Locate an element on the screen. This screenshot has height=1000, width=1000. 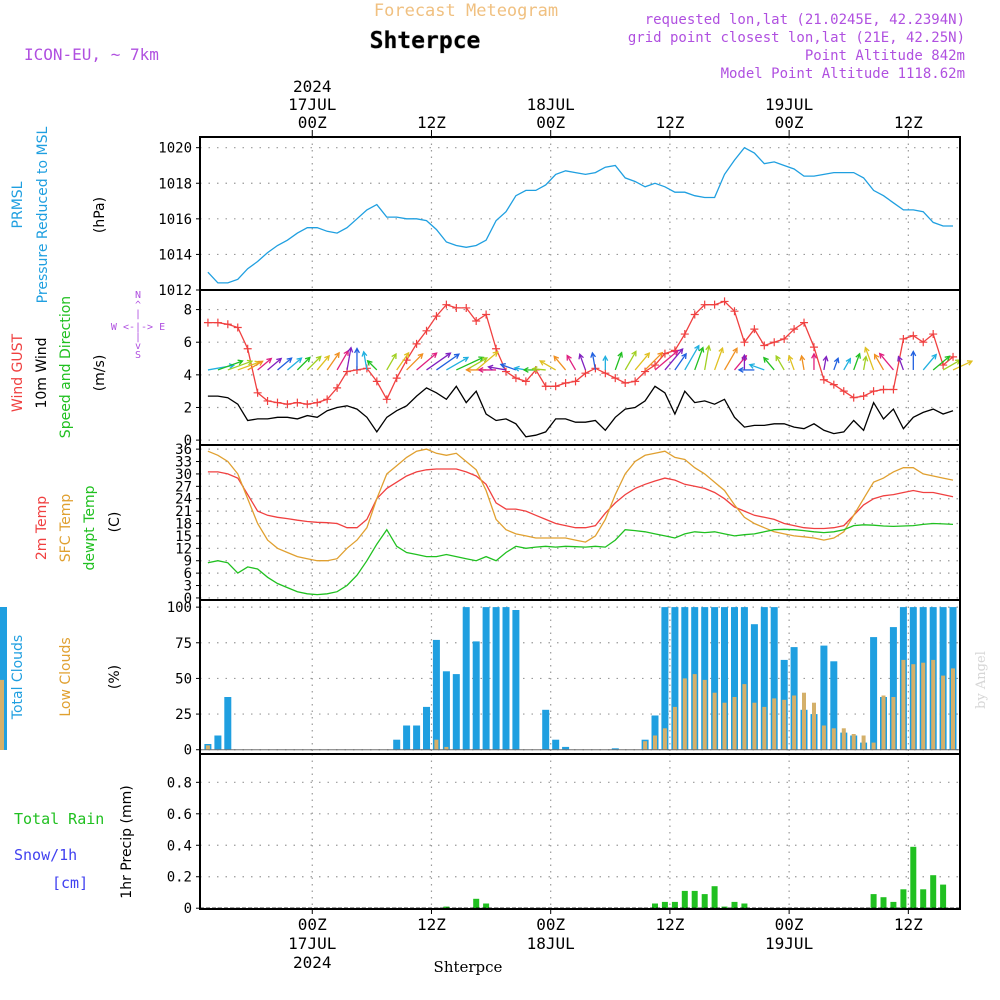
time-label: 2024 is located at coordinates (312, 962).